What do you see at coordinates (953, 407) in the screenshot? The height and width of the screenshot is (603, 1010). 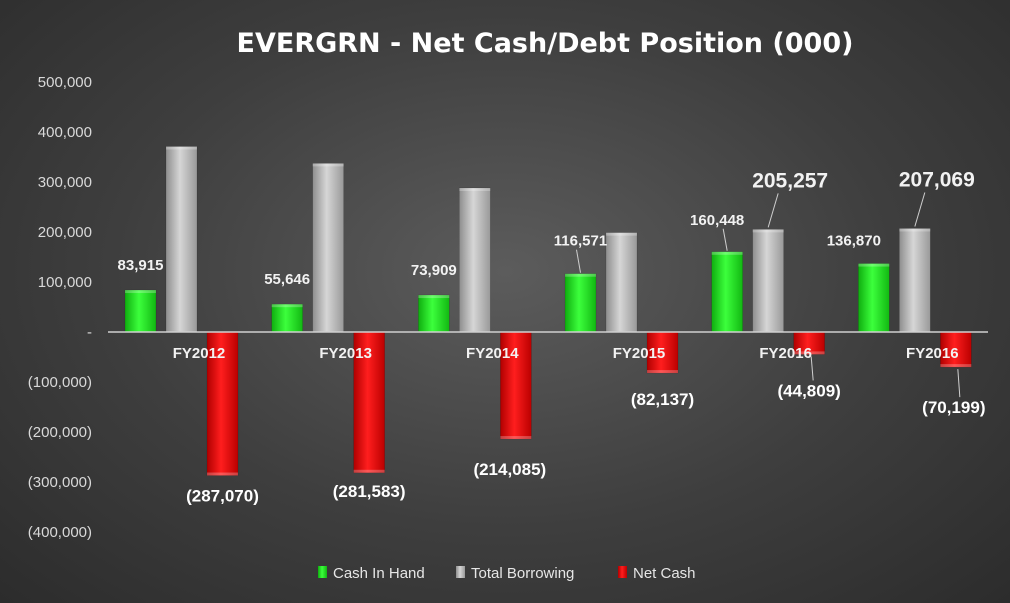 I see `net-cash-label: (70,199)` at bounding box center [953, 407].